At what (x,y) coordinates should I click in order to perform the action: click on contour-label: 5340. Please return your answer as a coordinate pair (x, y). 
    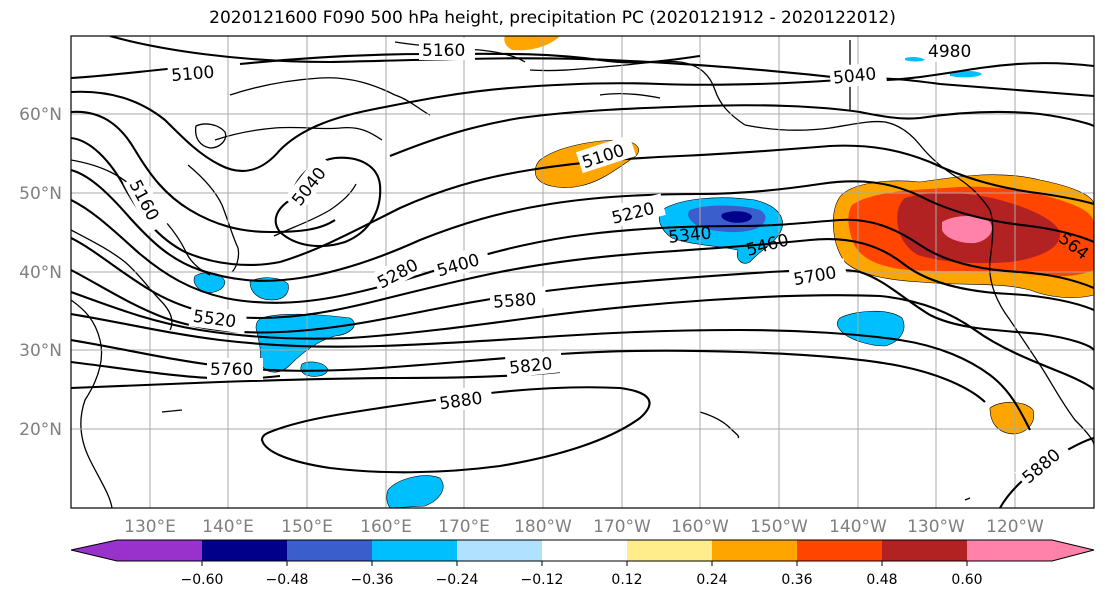
    Looking at the image, I should click on (689, 235).